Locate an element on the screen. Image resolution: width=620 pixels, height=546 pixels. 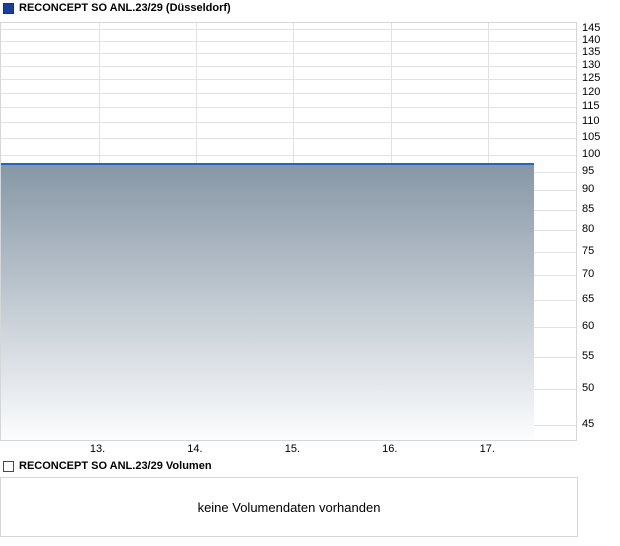
x-tick-label: 13. is located at coordinates (97, 449).